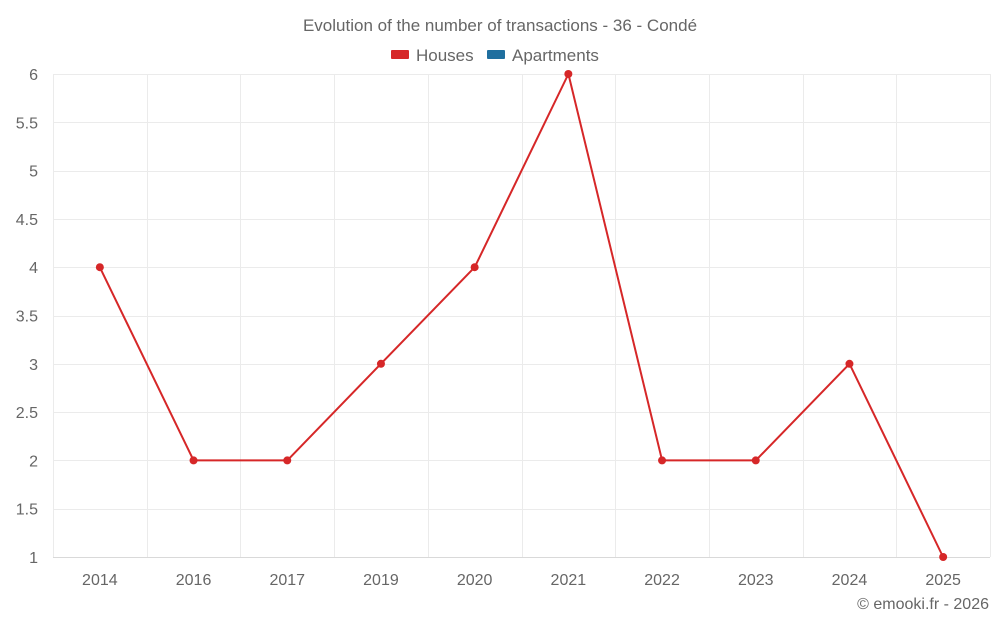 The width and height of the screenshot is (1000, 625). I want to click on x-tick-label: 2025, so click(943, 580).